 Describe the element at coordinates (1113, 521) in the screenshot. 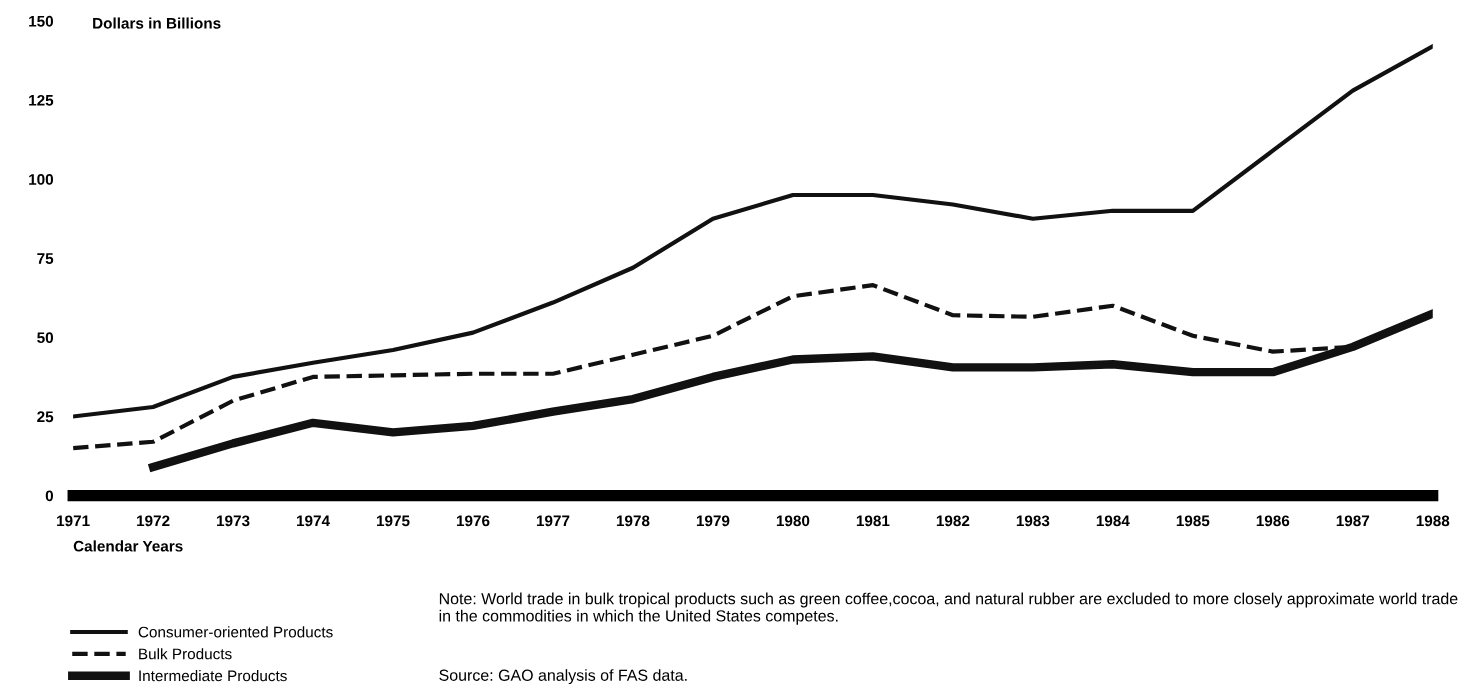

I see `x-tick-label: 1984` at that location.